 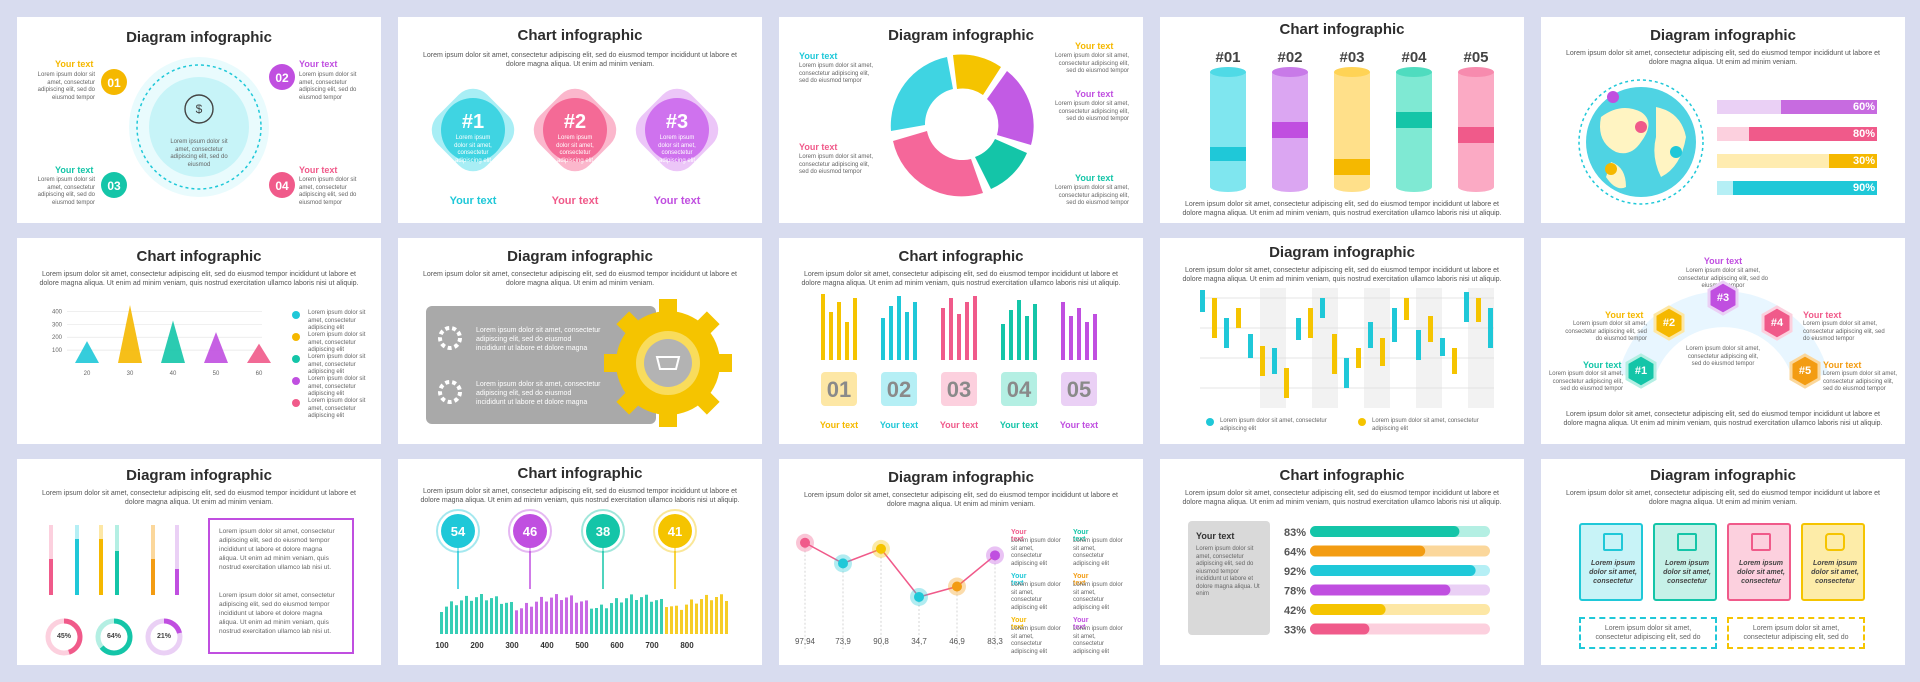 What do you see at coordinates (1295, 631) in the screenshot?
I see `bar-label: 33%` at bounding box center [1295, 631].